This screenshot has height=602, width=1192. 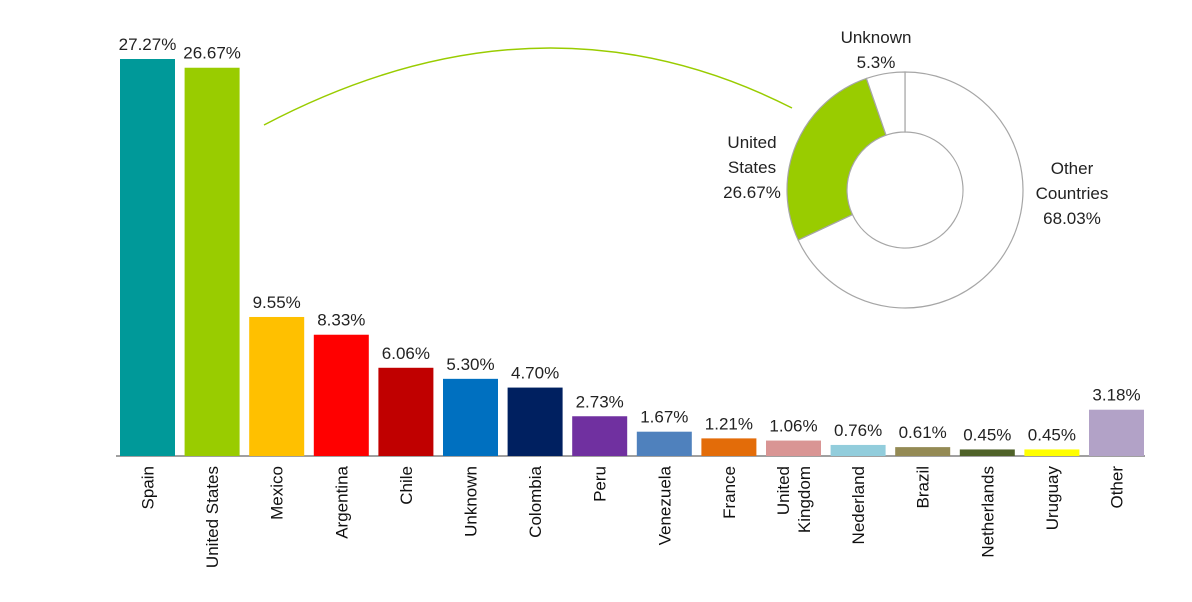 I want to click on category-label-line: Spain, so click(x=148, y=487).